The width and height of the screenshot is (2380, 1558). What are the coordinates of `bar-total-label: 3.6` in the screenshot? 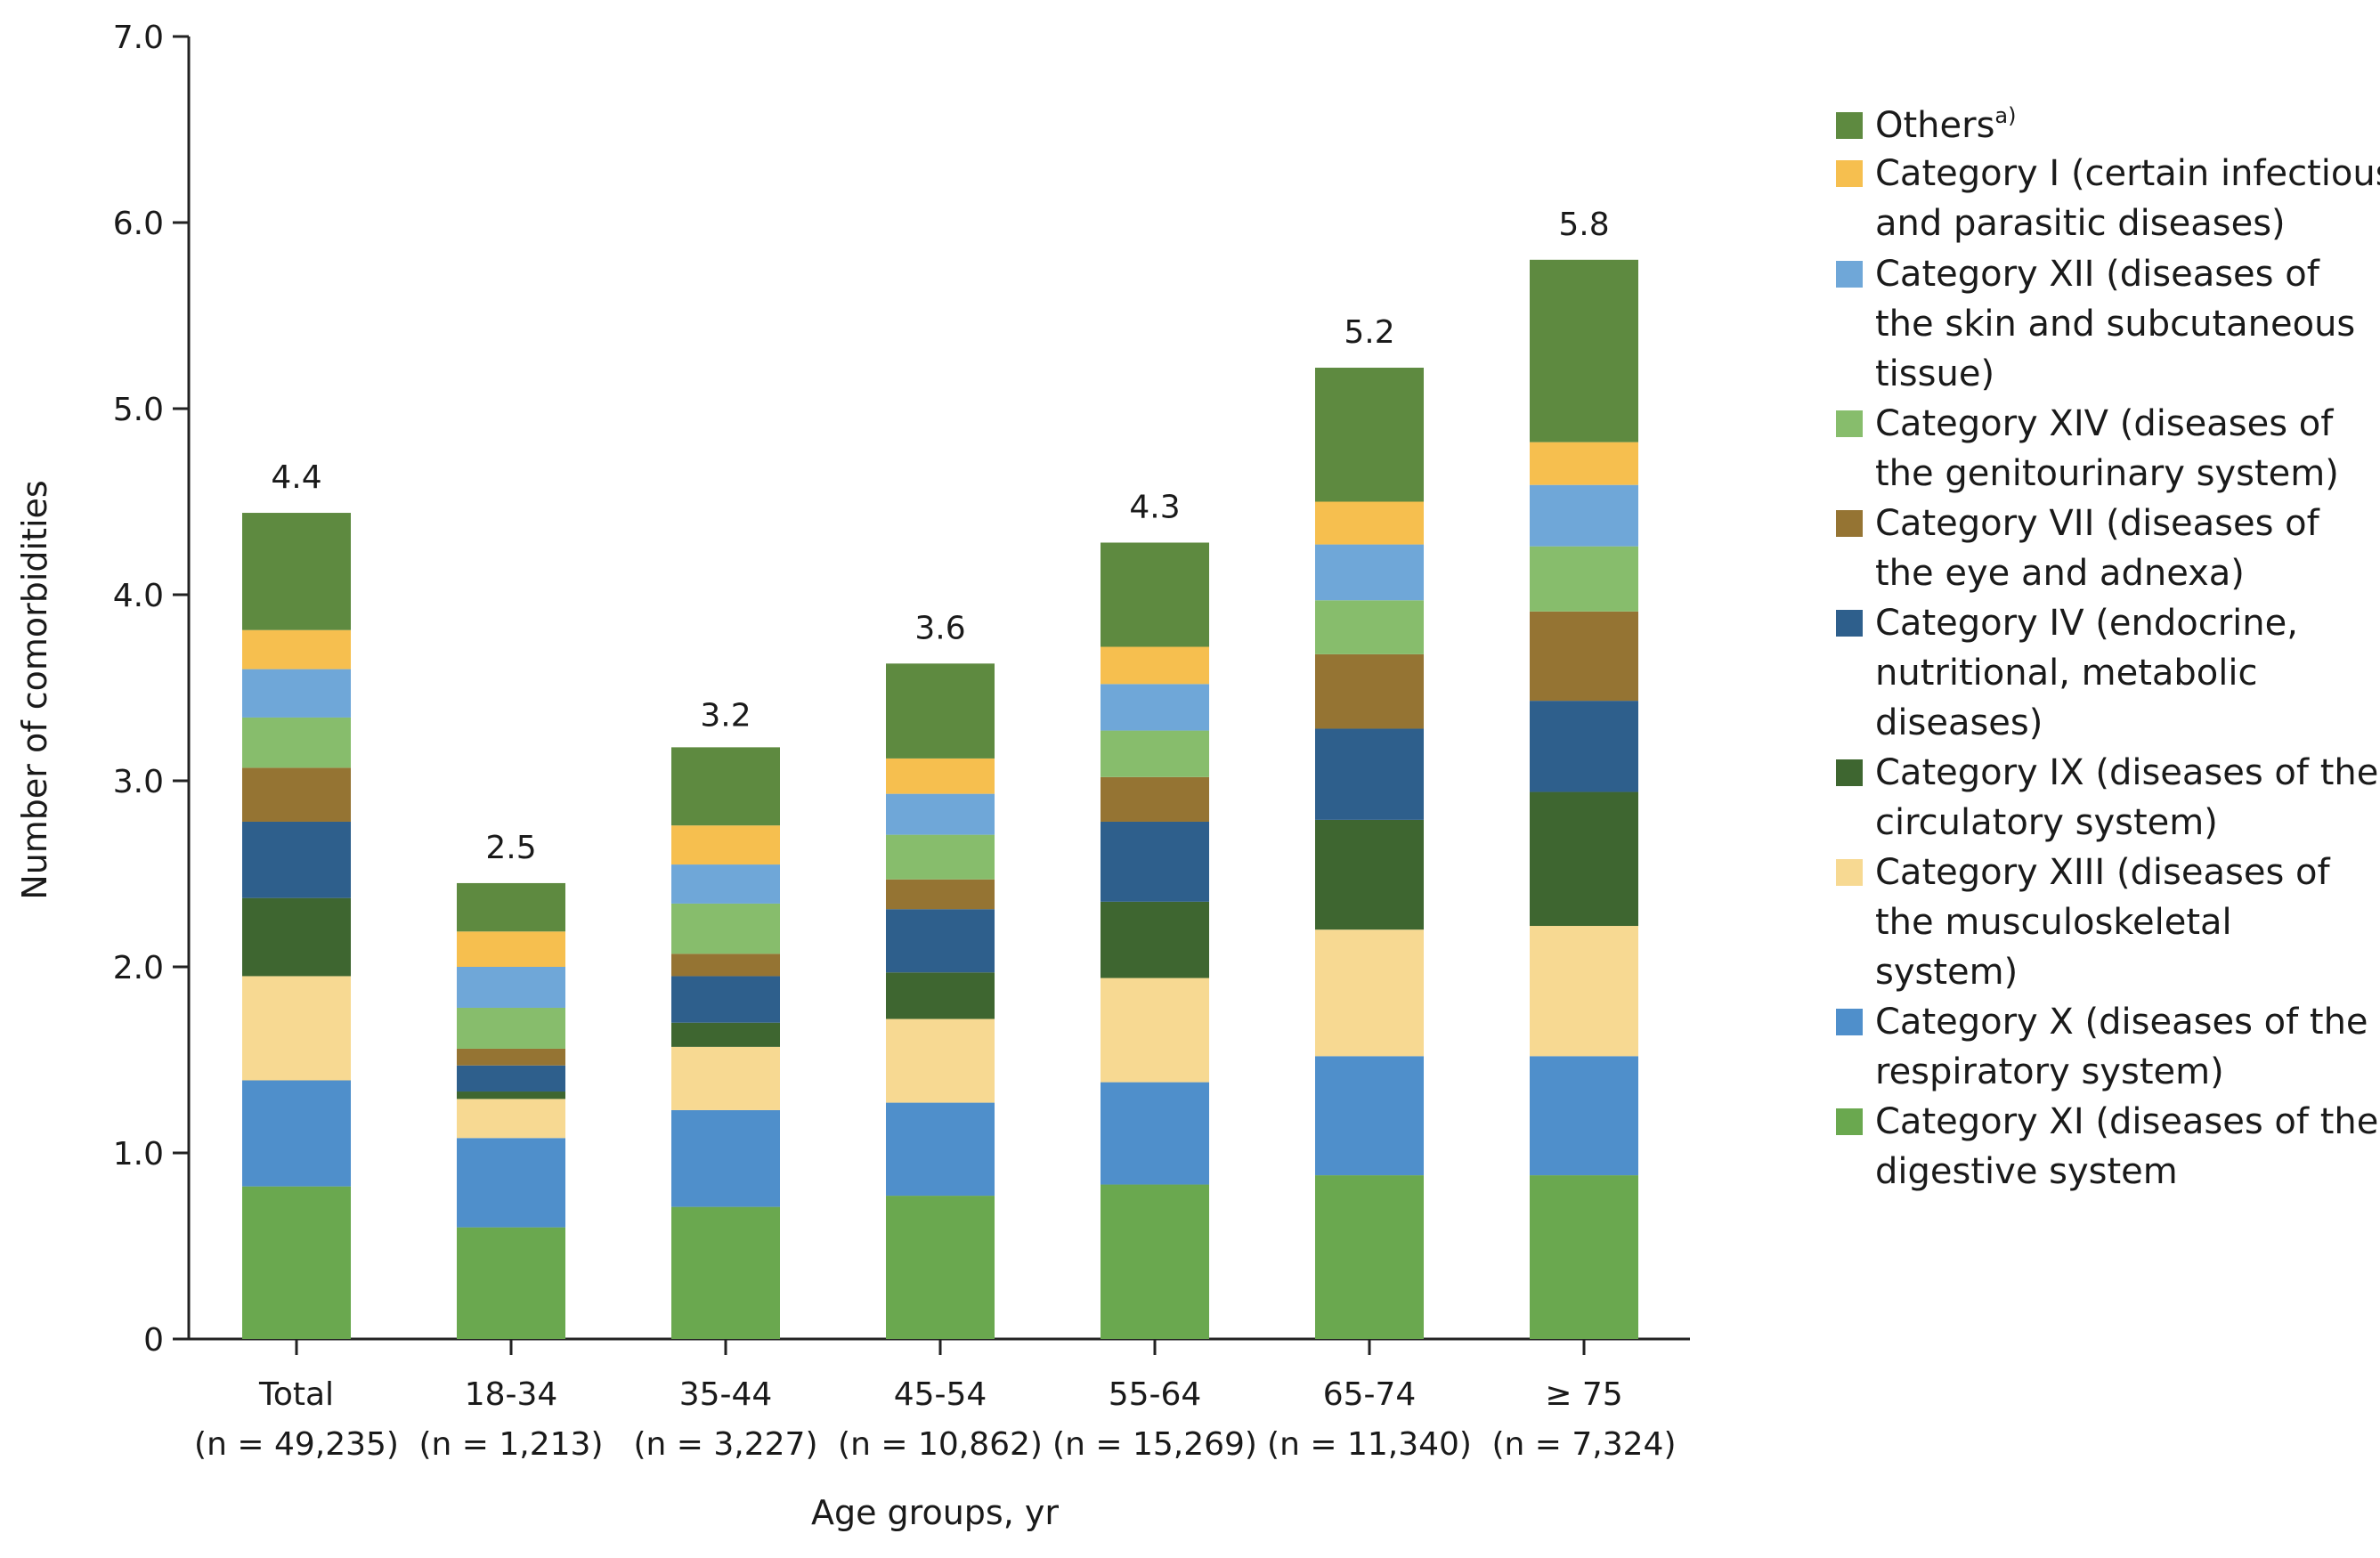 It's located at (939, 628).